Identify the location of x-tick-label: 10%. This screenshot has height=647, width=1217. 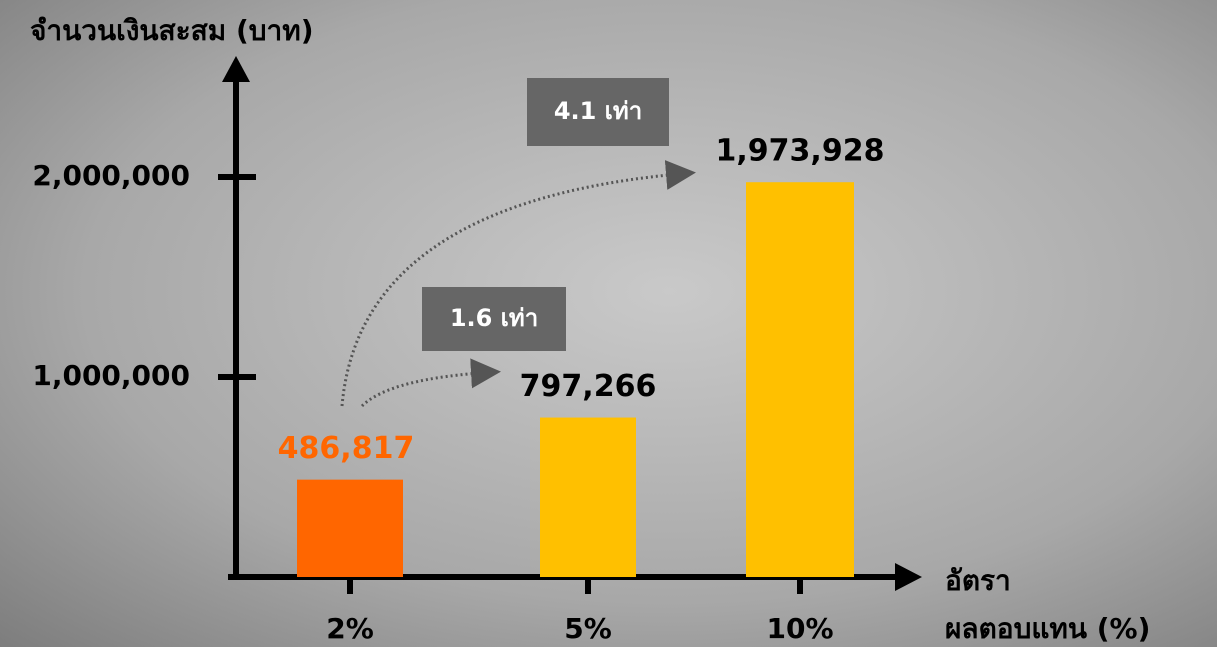
(799, 628).